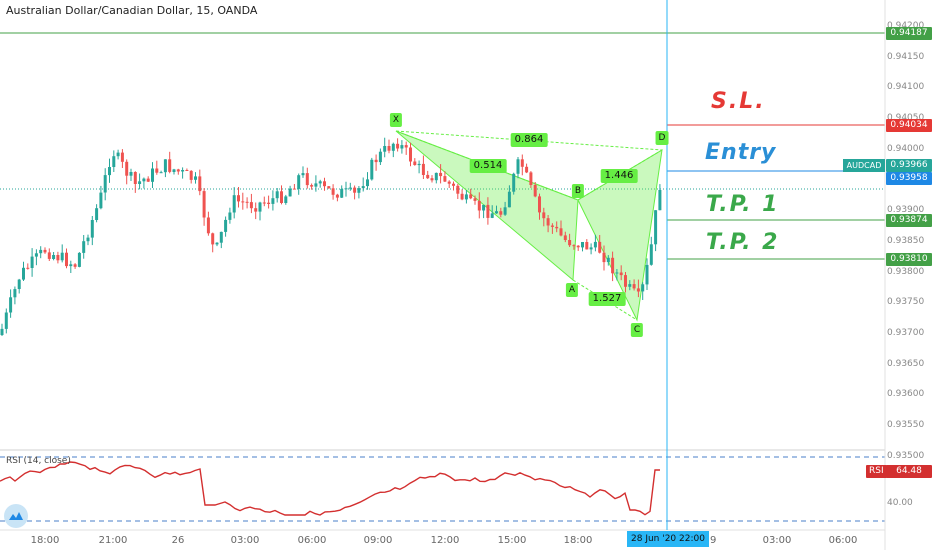 The image size is (932, 550). I want to click on time-tick: 12:00, so click(445, 540).